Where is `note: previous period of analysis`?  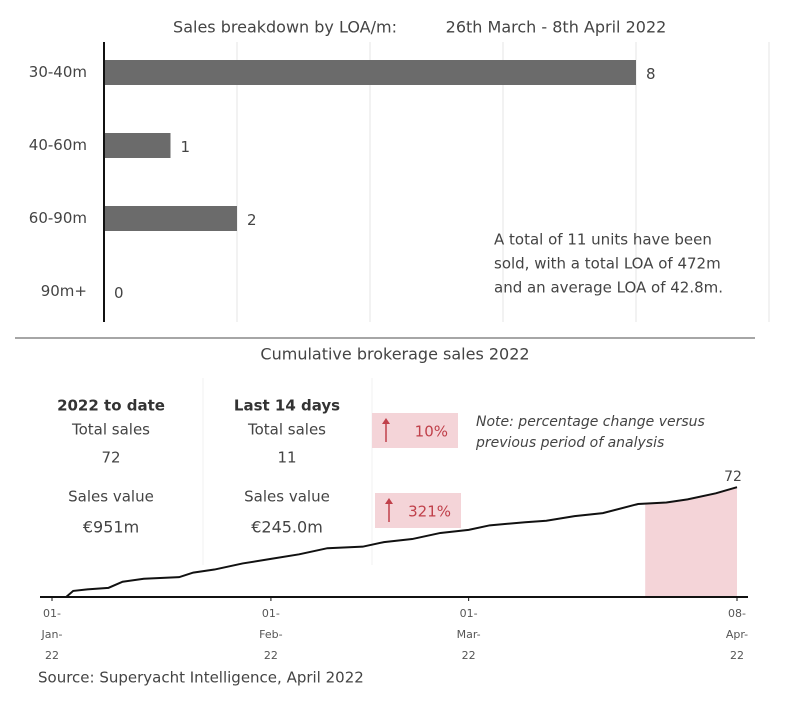 note: previous period of analysis is located at coordinates (569, 443).